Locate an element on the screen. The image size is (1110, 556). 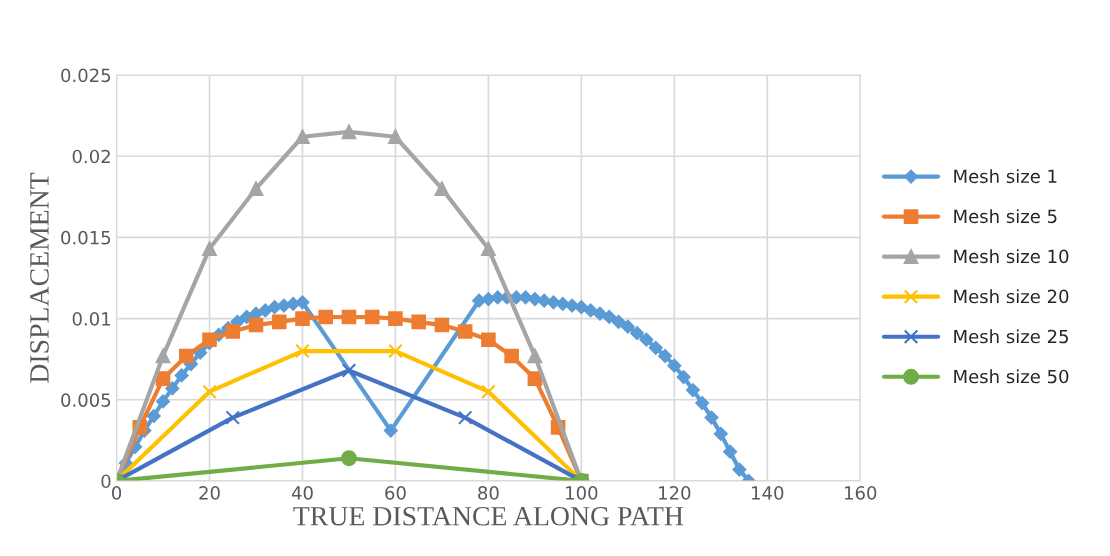
x-tick-label: 140 is located at coordinates (768, 493).